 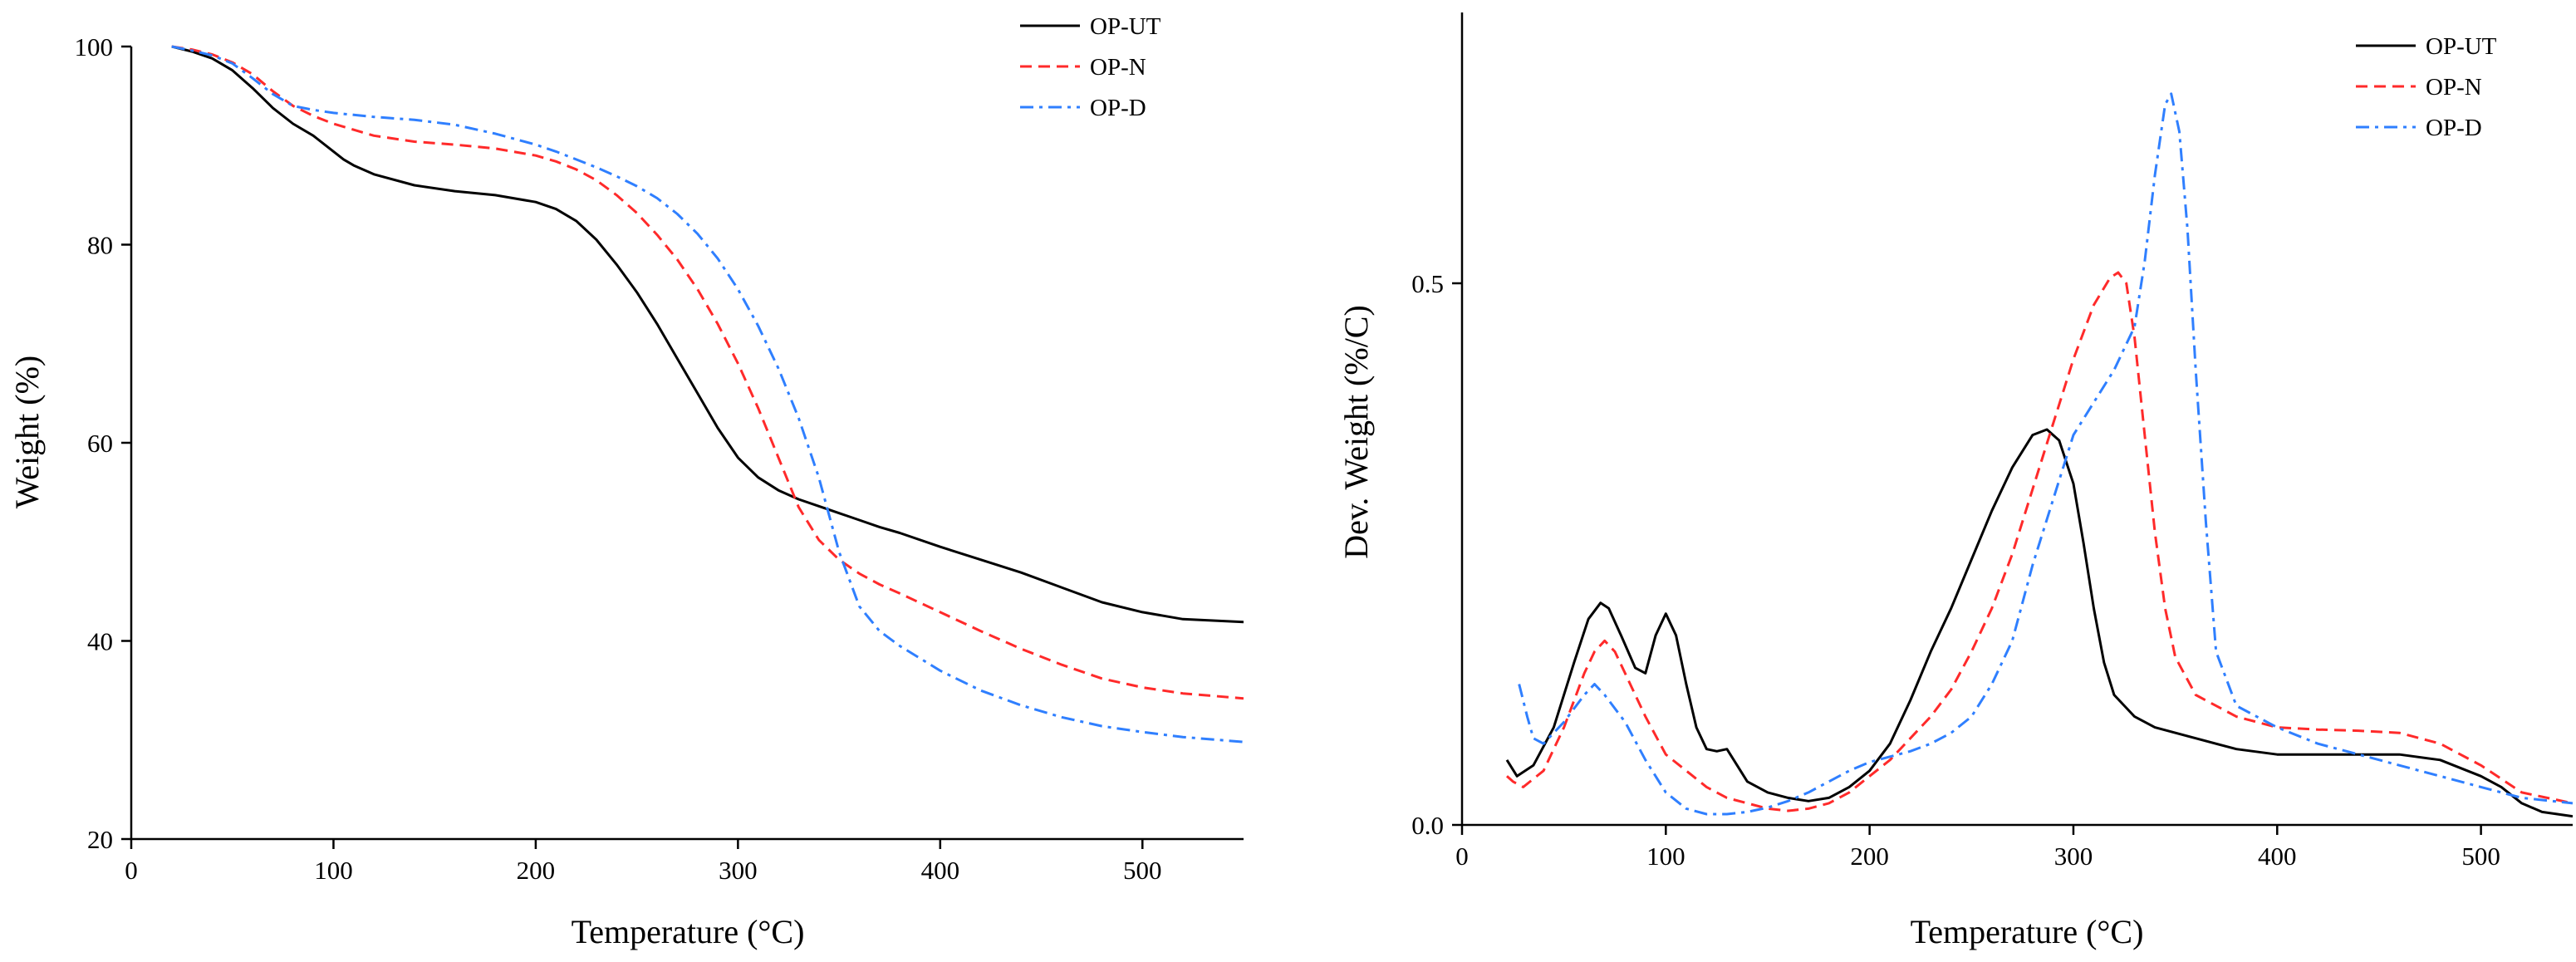 What do you see at coordinates (100, 839) in the screenshot?
I see `y-tick-label: 20` at bounding box center [100, 839].